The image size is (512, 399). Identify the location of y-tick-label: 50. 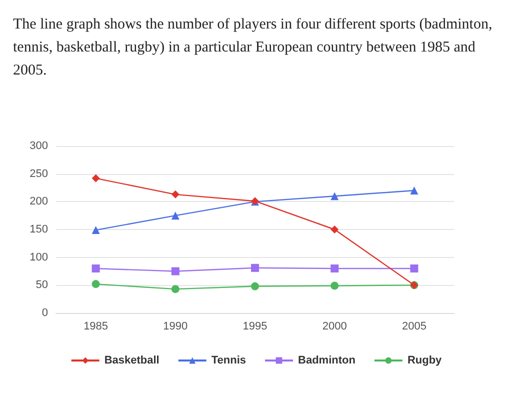
(42, 285).